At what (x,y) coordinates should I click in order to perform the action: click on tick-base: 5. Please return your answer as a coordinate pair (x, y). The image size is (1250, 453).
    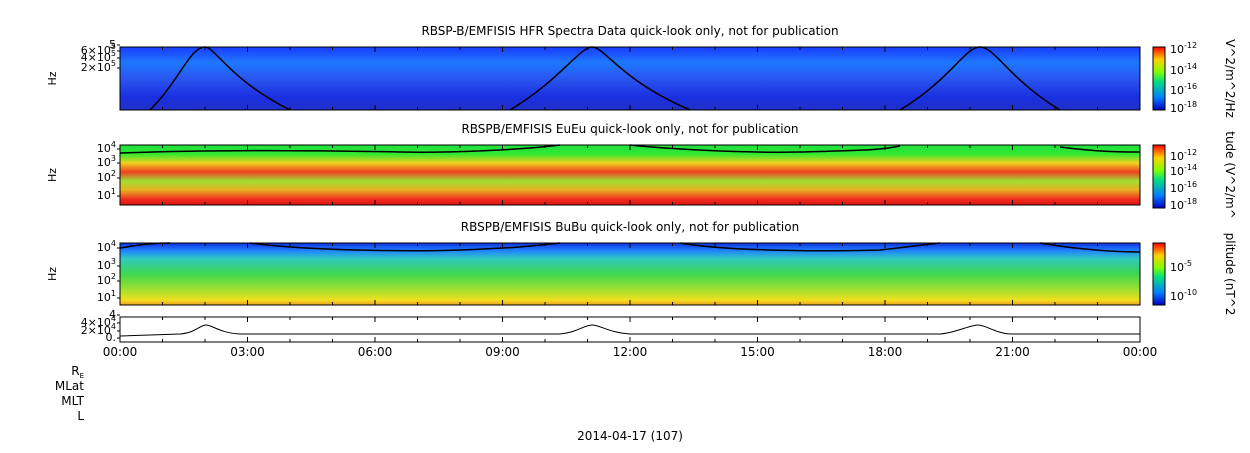
    Looking at the image, I should click on (112, 44).